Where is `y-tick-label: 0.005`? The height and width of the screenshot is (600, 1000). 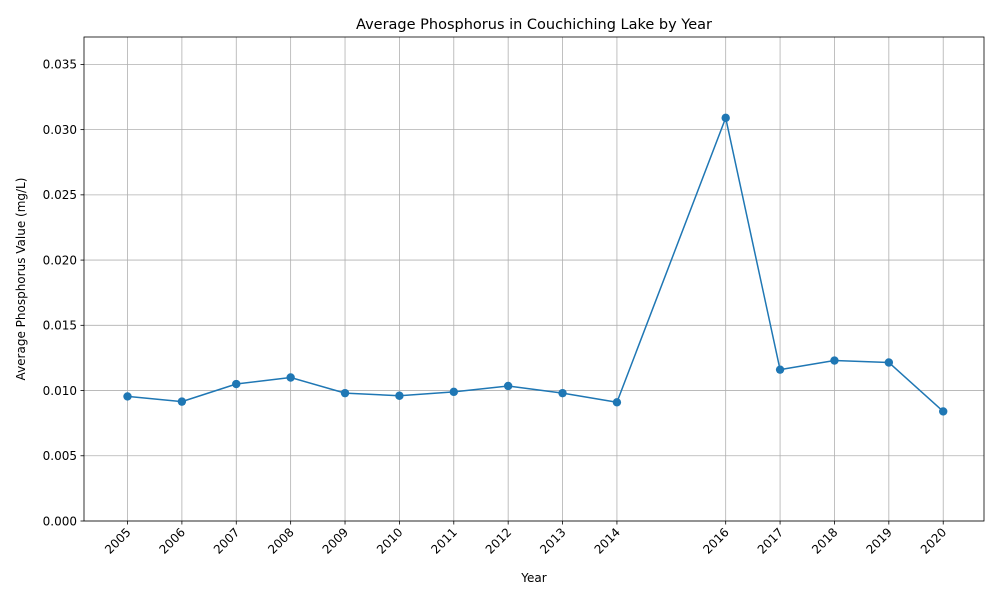 y-tick-label: 0.005 is located at coordinates (60, 456).